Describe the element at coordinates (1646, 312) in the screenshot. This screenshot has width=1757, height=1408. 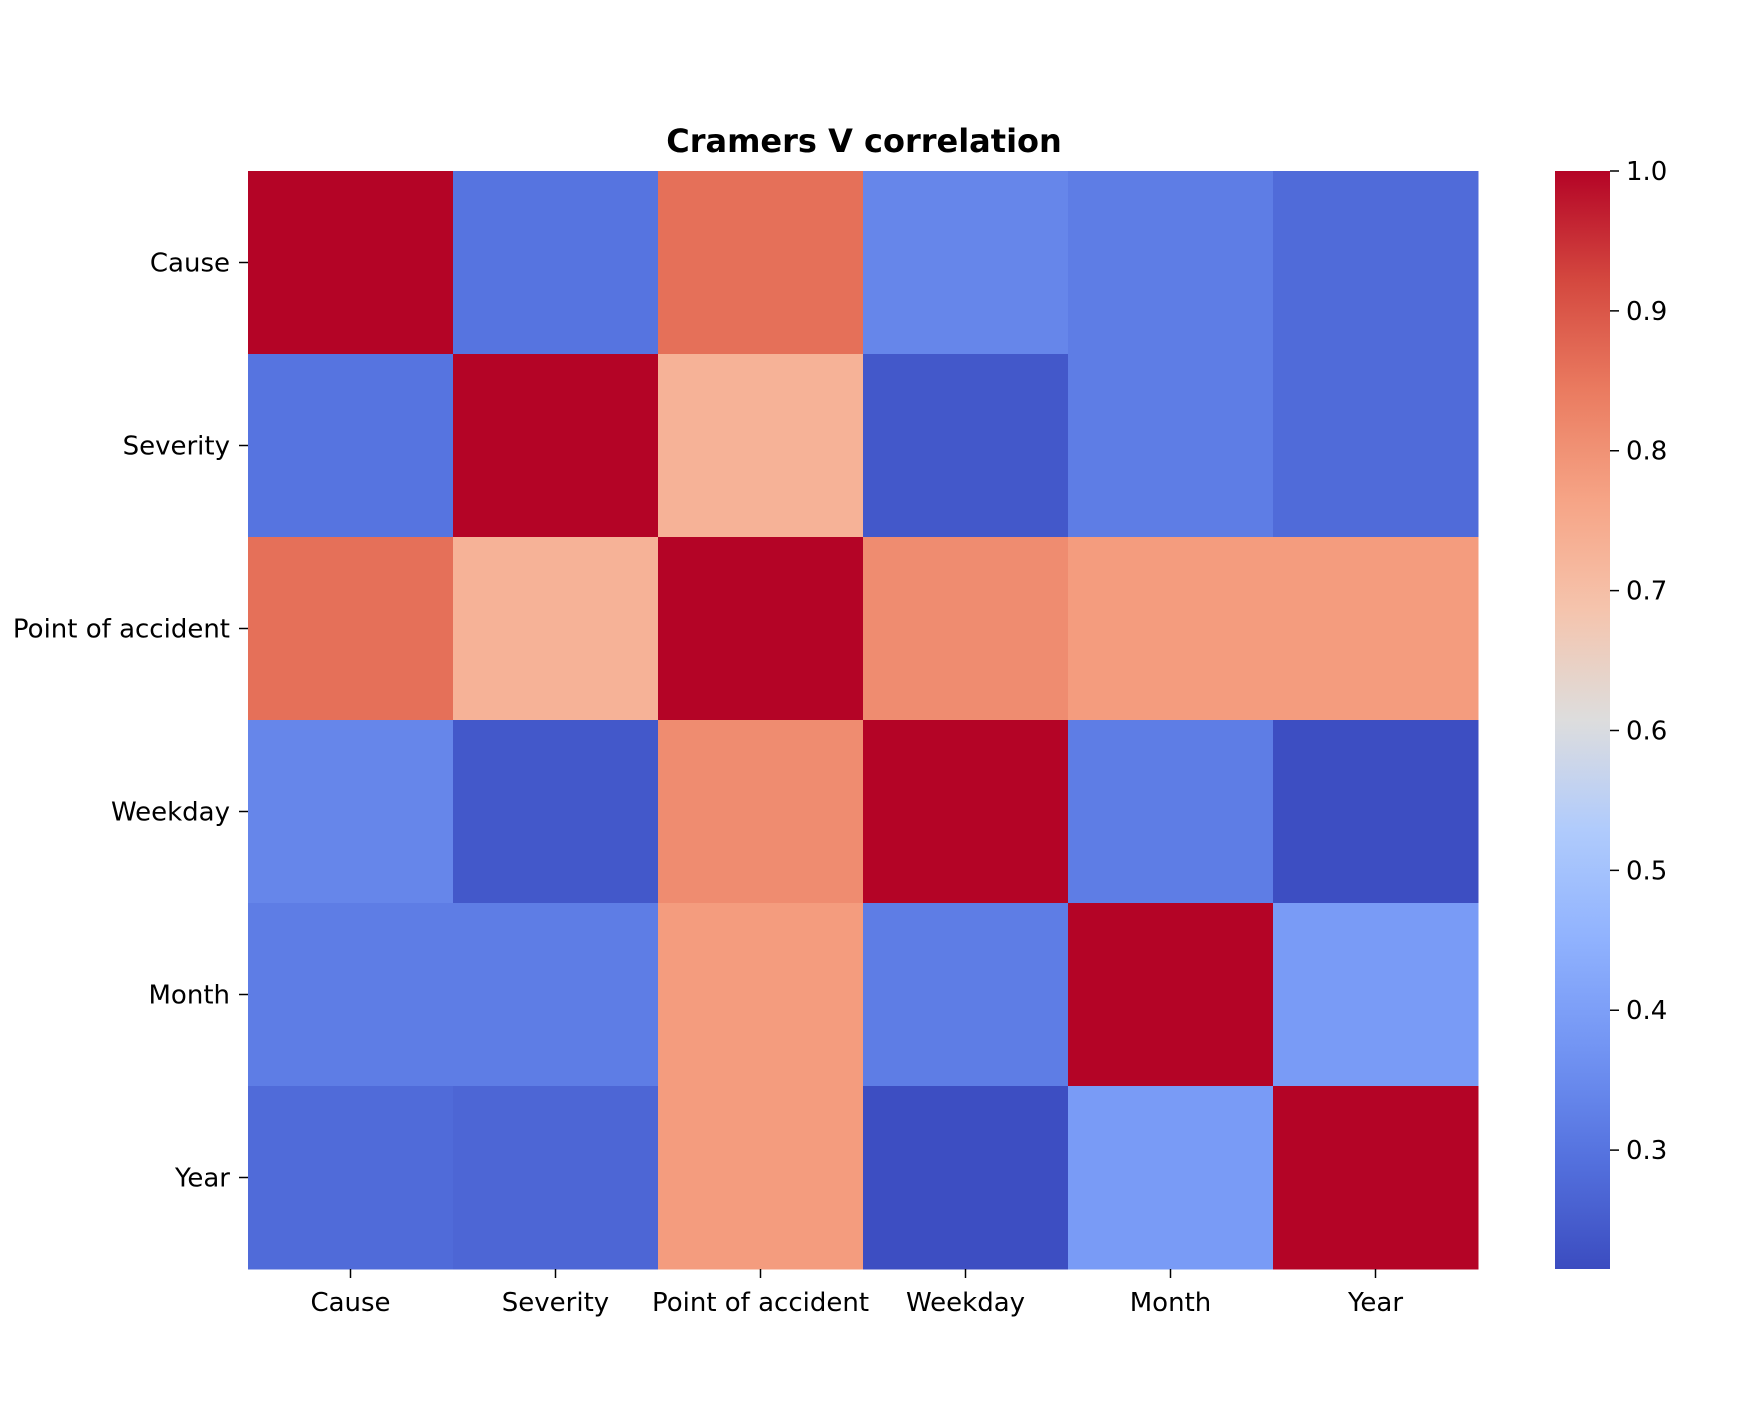
I see `colorbar-tick-label: 0.9` at that location.